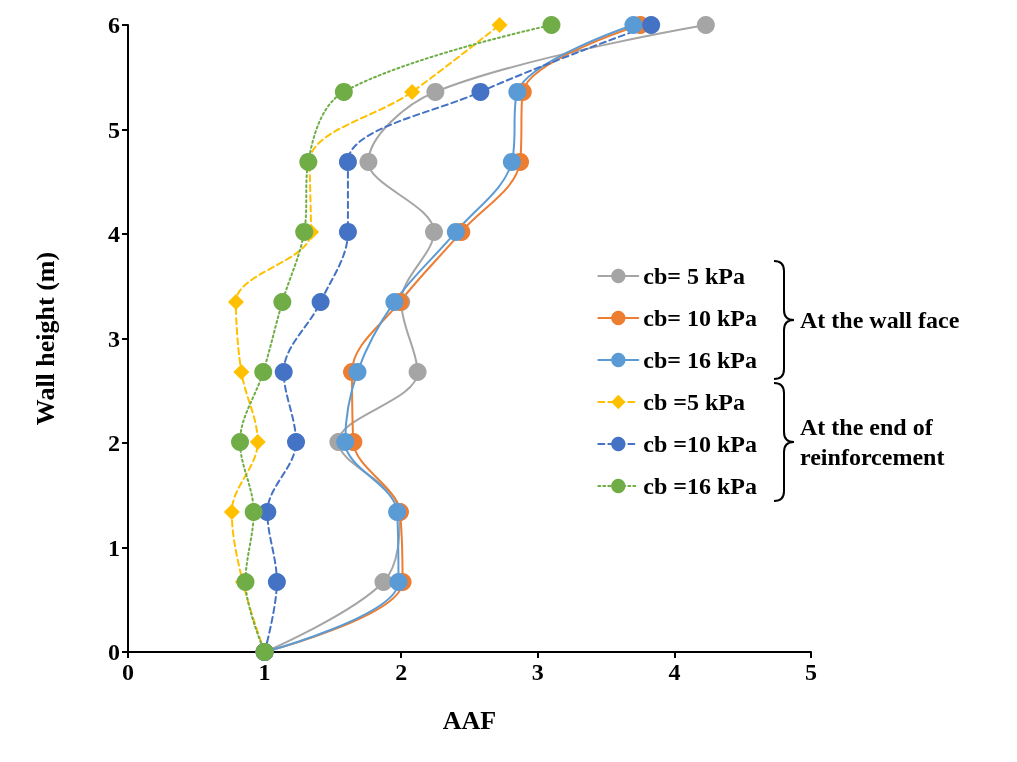  I want to click on legend-label: cb =16 kPa, so click(700, 486).